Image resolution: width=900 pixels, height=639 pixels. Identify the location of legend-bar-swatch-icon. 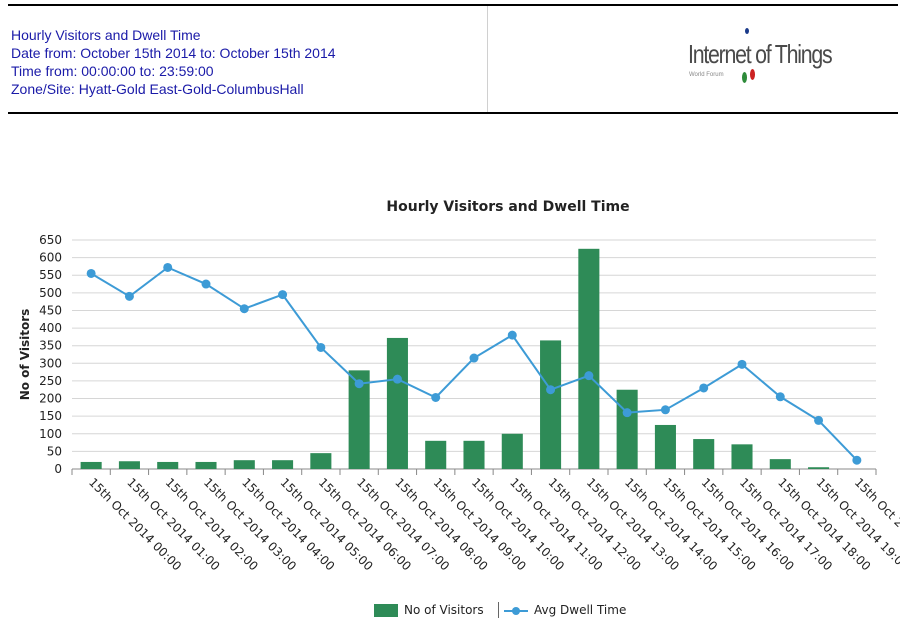
(386, 610).